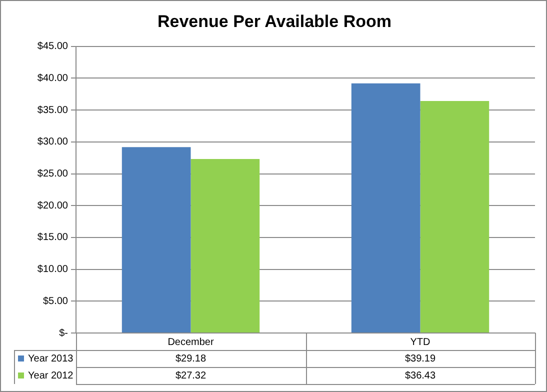 The image size is (547, 392). I want to click on data-label: $27.32, so click(190, 376).